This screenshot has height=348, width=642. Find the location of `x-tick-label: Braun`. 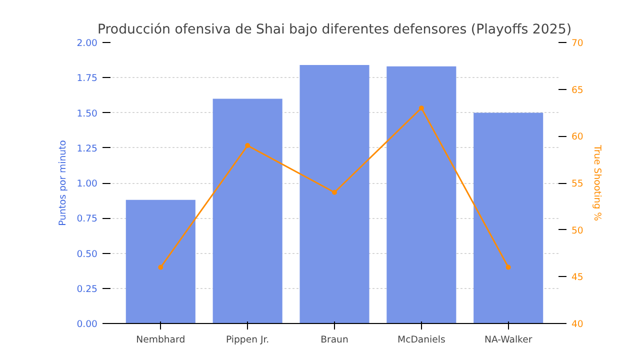

x-tick-label: Braun is located at coordinates (334, 340).